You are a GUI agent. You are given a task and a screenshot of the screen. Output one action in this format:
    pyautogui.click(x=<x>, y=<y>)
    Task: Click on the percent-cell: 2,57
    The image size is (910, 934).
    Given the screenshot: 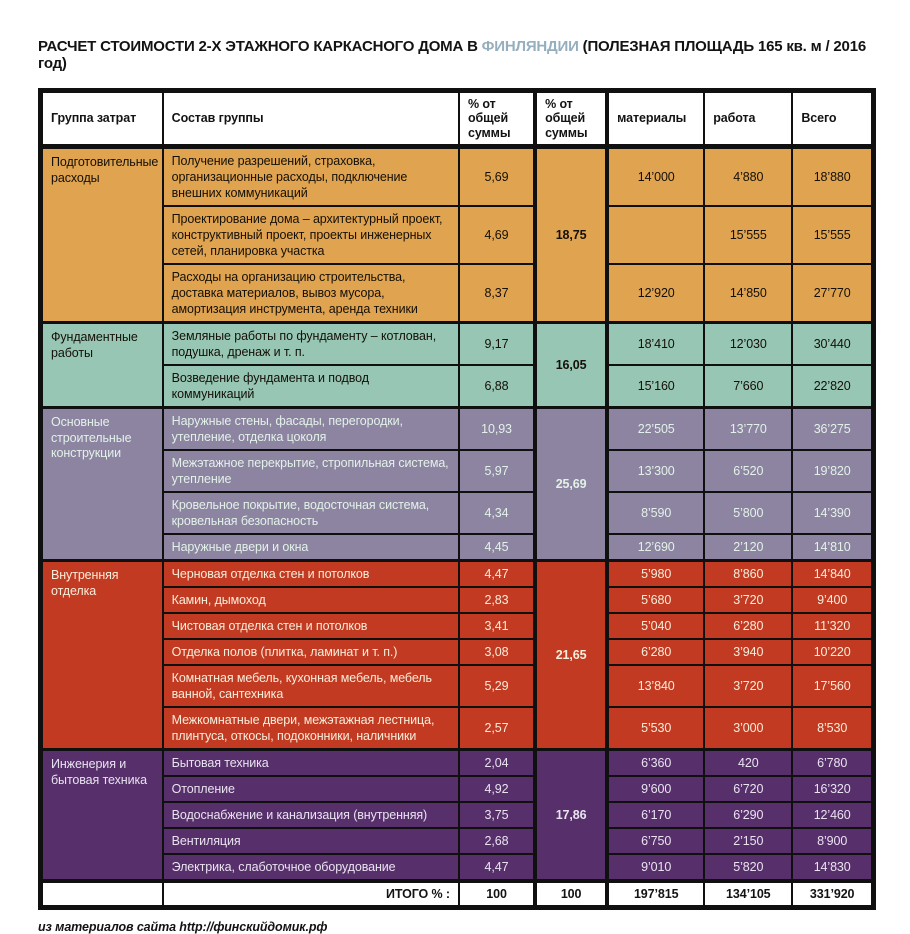 What is the action you would take?
    pyautogui.click(x=497, y=728)
    